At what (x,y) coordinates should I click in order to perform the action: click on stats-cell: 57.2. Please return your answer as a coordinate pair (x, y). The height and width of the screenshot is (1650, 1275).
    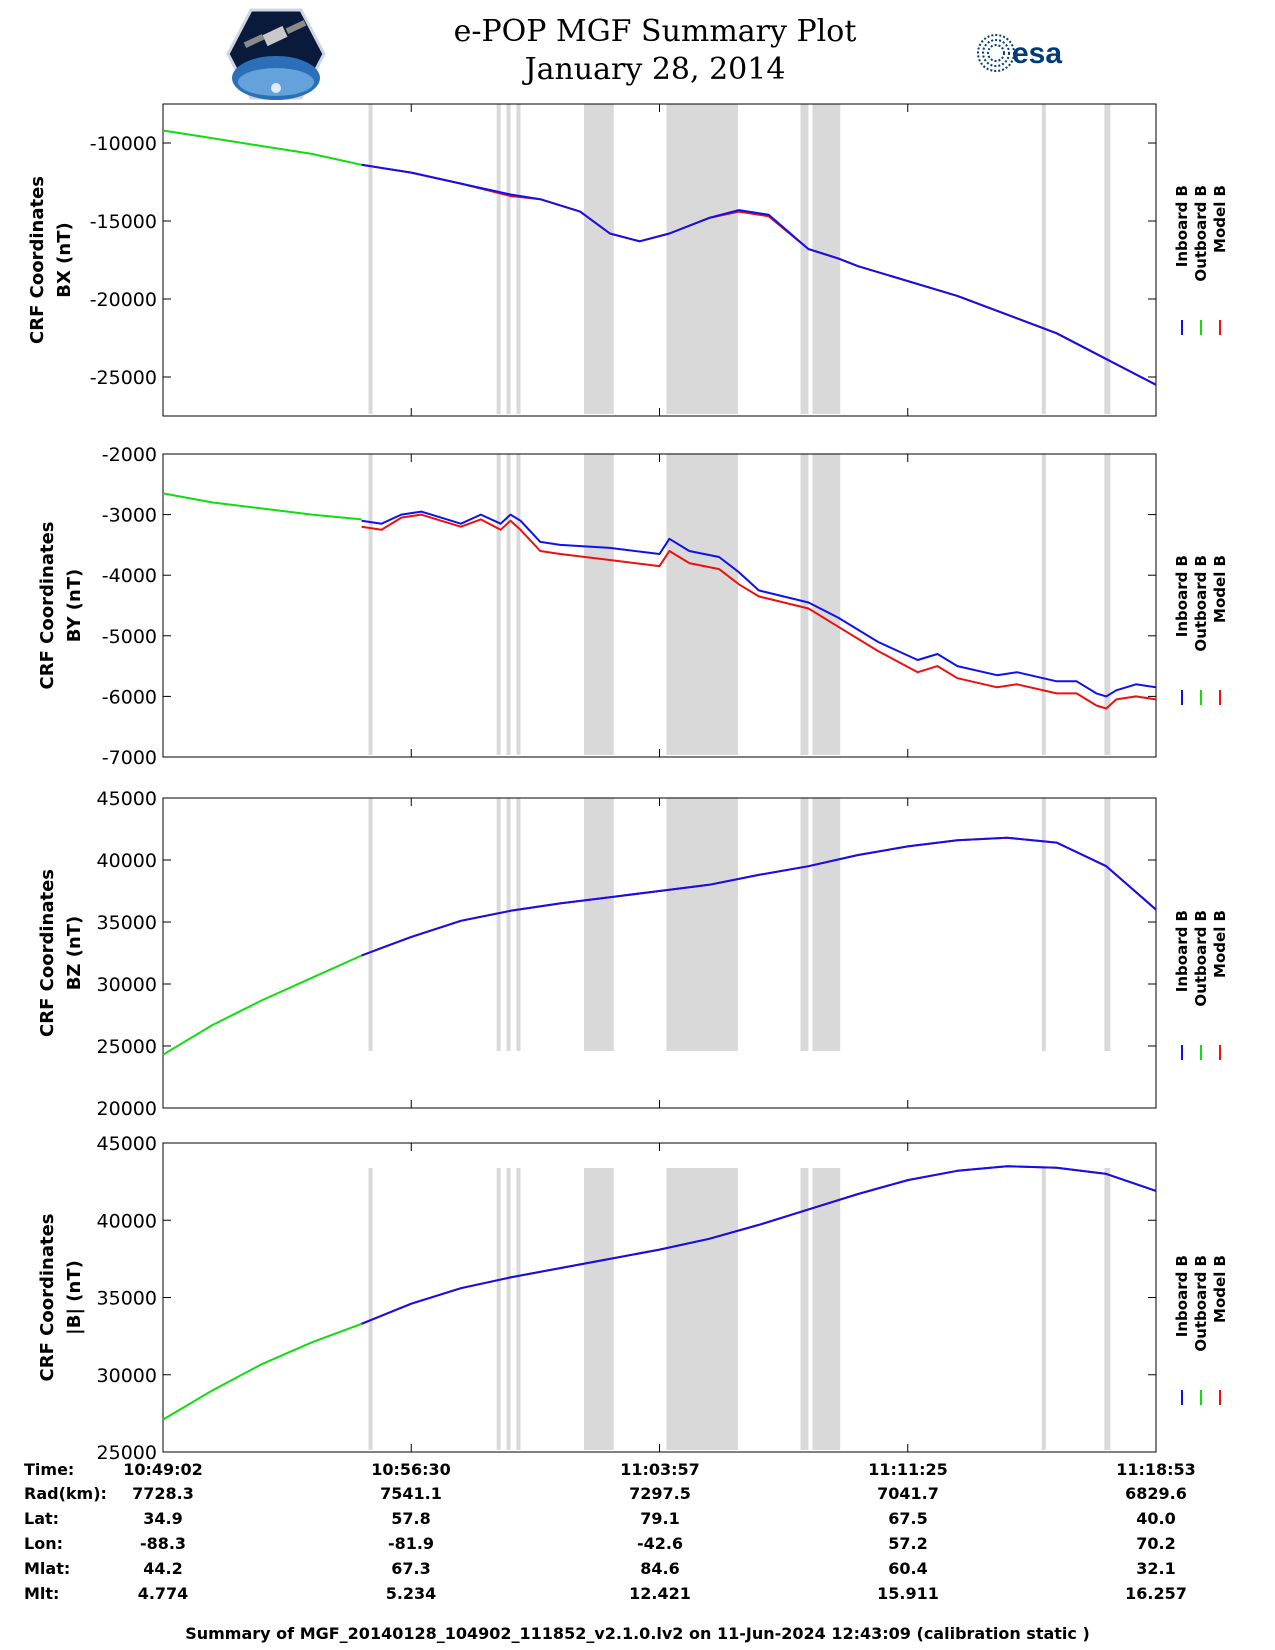
    Looking at the image, I should click on (908, 1543).